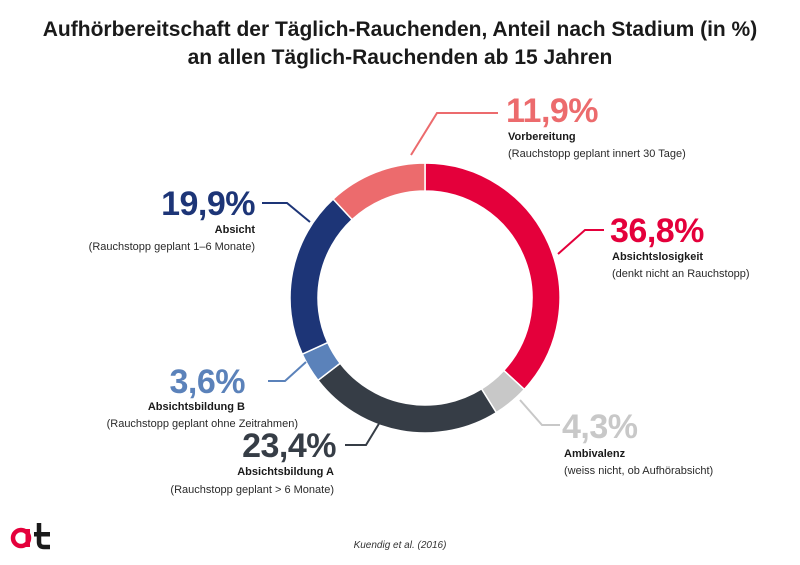  I want to click on slice-absichtsbildung-a, so click(407, 398).